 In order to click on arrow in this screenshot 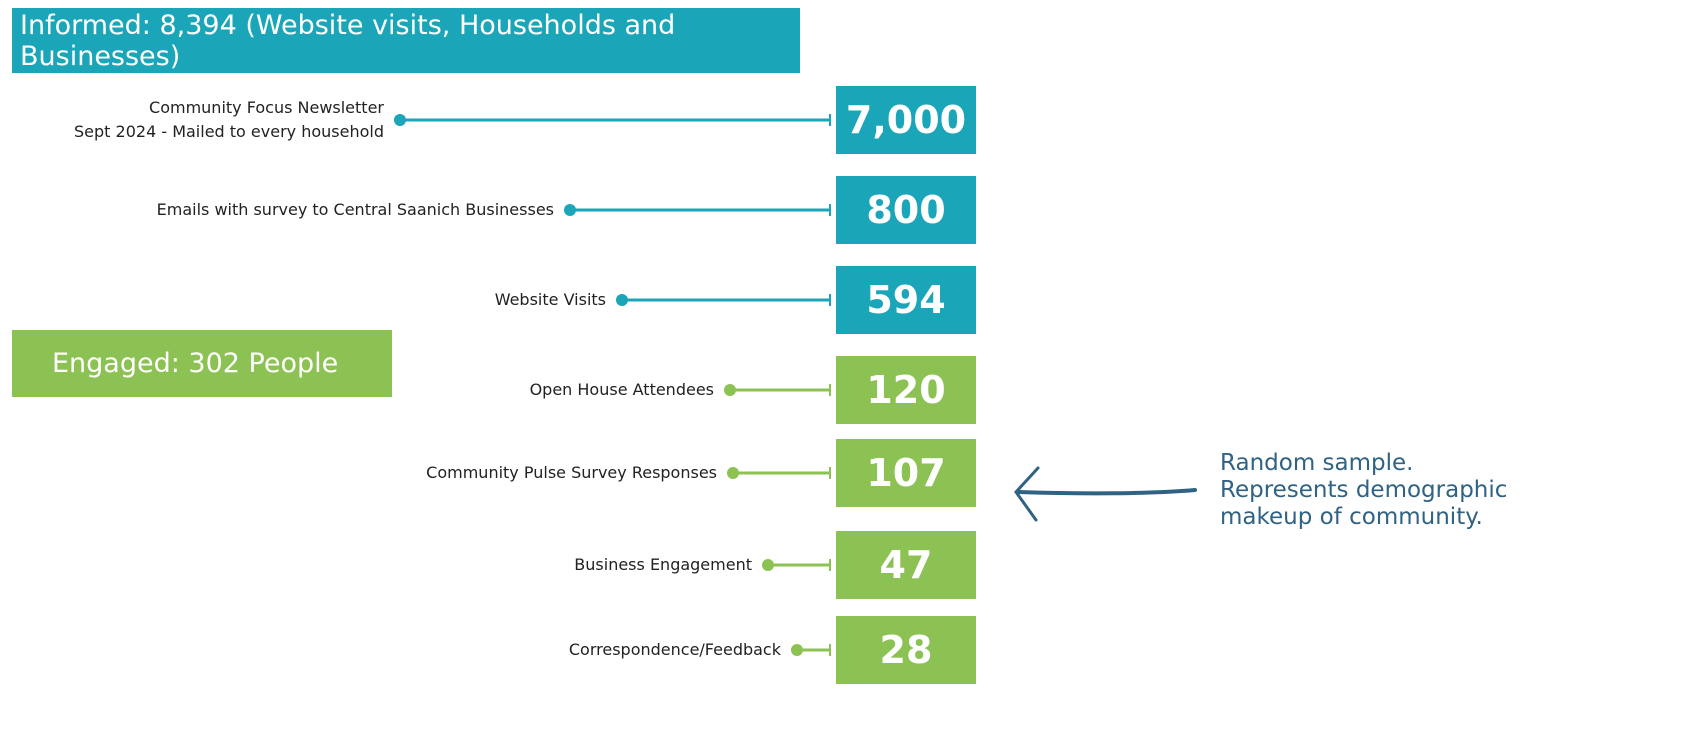, I will do `click(1105, 494)`.